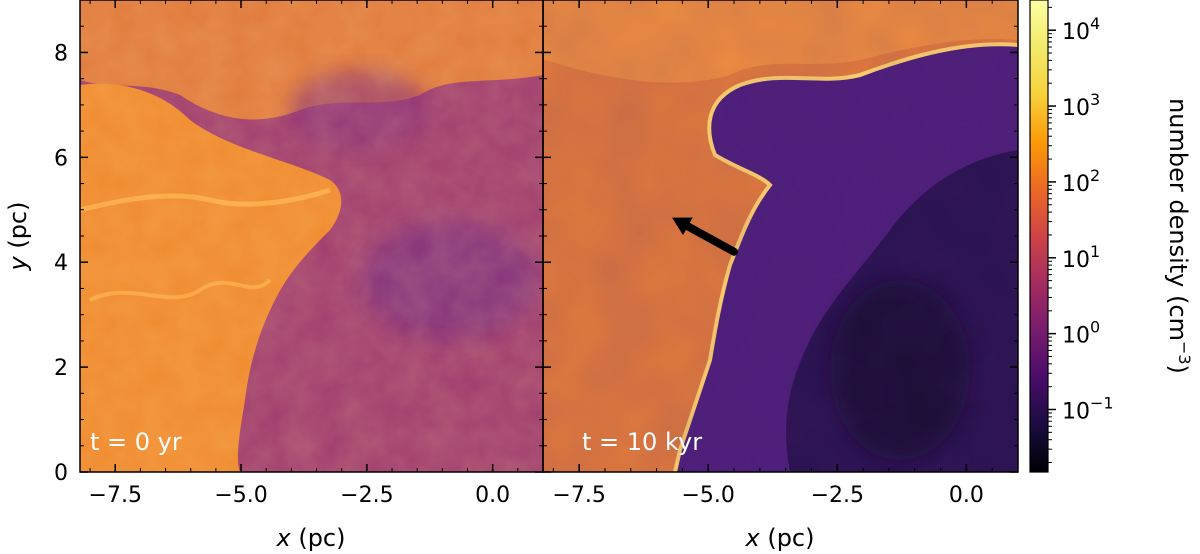 The image size is (1200, 554). I want to click on ionization-front-arrow, so click(705, 236).